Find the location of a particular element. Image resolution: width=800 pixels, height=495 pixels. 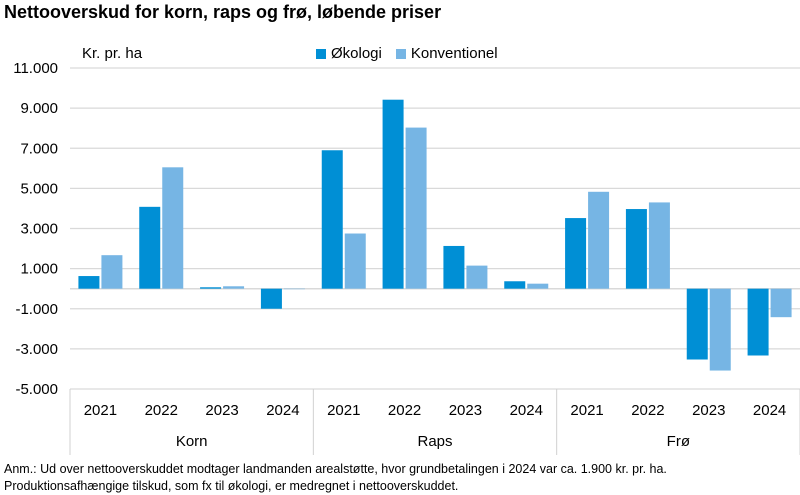

legend-item-konventionel: Konventionel is located at coordinates (446, 53).